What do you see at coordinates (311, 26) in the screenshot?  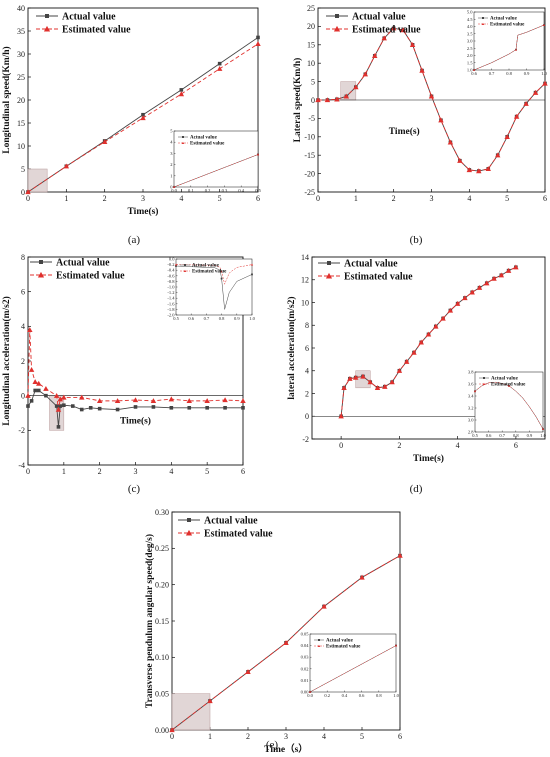 I see `y-tick-label: 20` at bounding box center [311, 26].